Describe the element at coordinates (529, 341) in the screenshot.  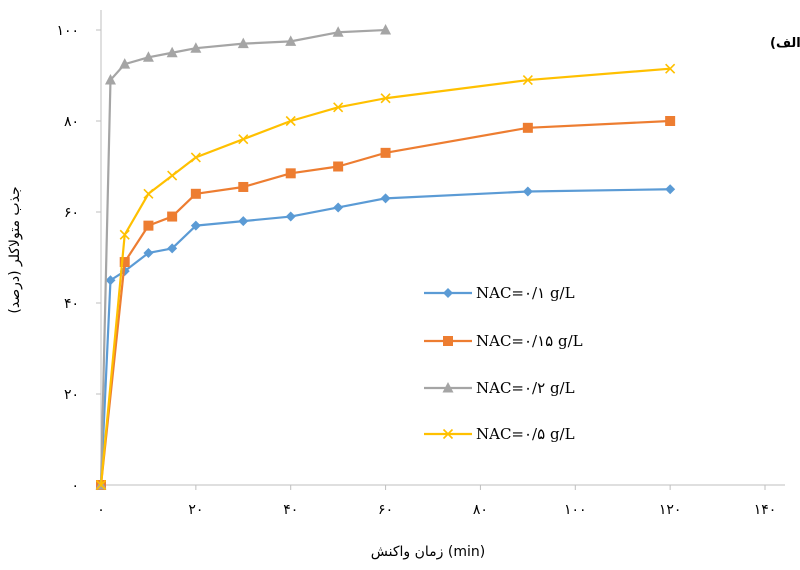
I see `legend-label: NAC=۰/۱۵ g/L` at that location.